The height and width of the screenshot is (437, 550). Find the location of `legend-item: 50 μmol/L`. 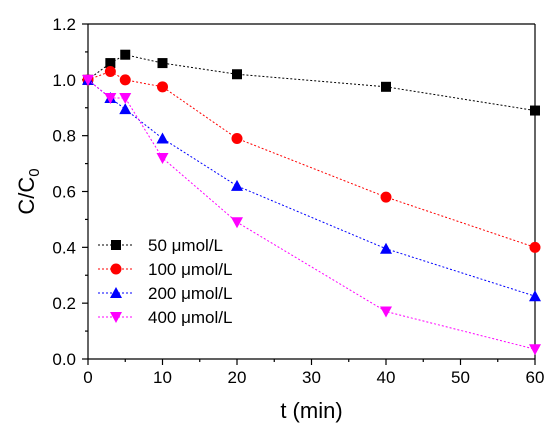

legend-item: 50 μmol/L is located at coordinates (160, 245).